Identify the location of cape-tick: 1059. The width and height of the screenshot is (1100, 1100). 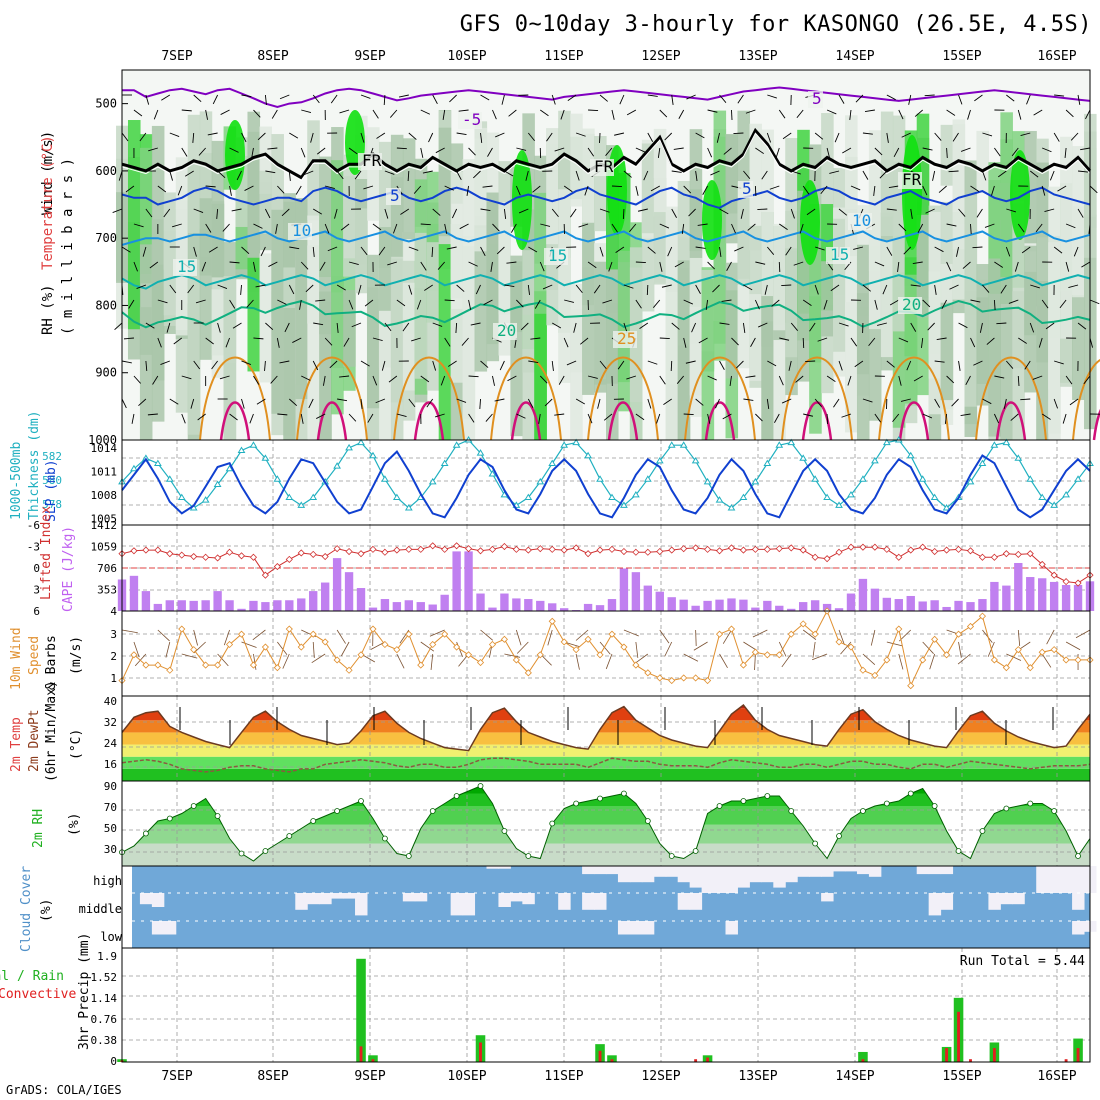
(104, 547).